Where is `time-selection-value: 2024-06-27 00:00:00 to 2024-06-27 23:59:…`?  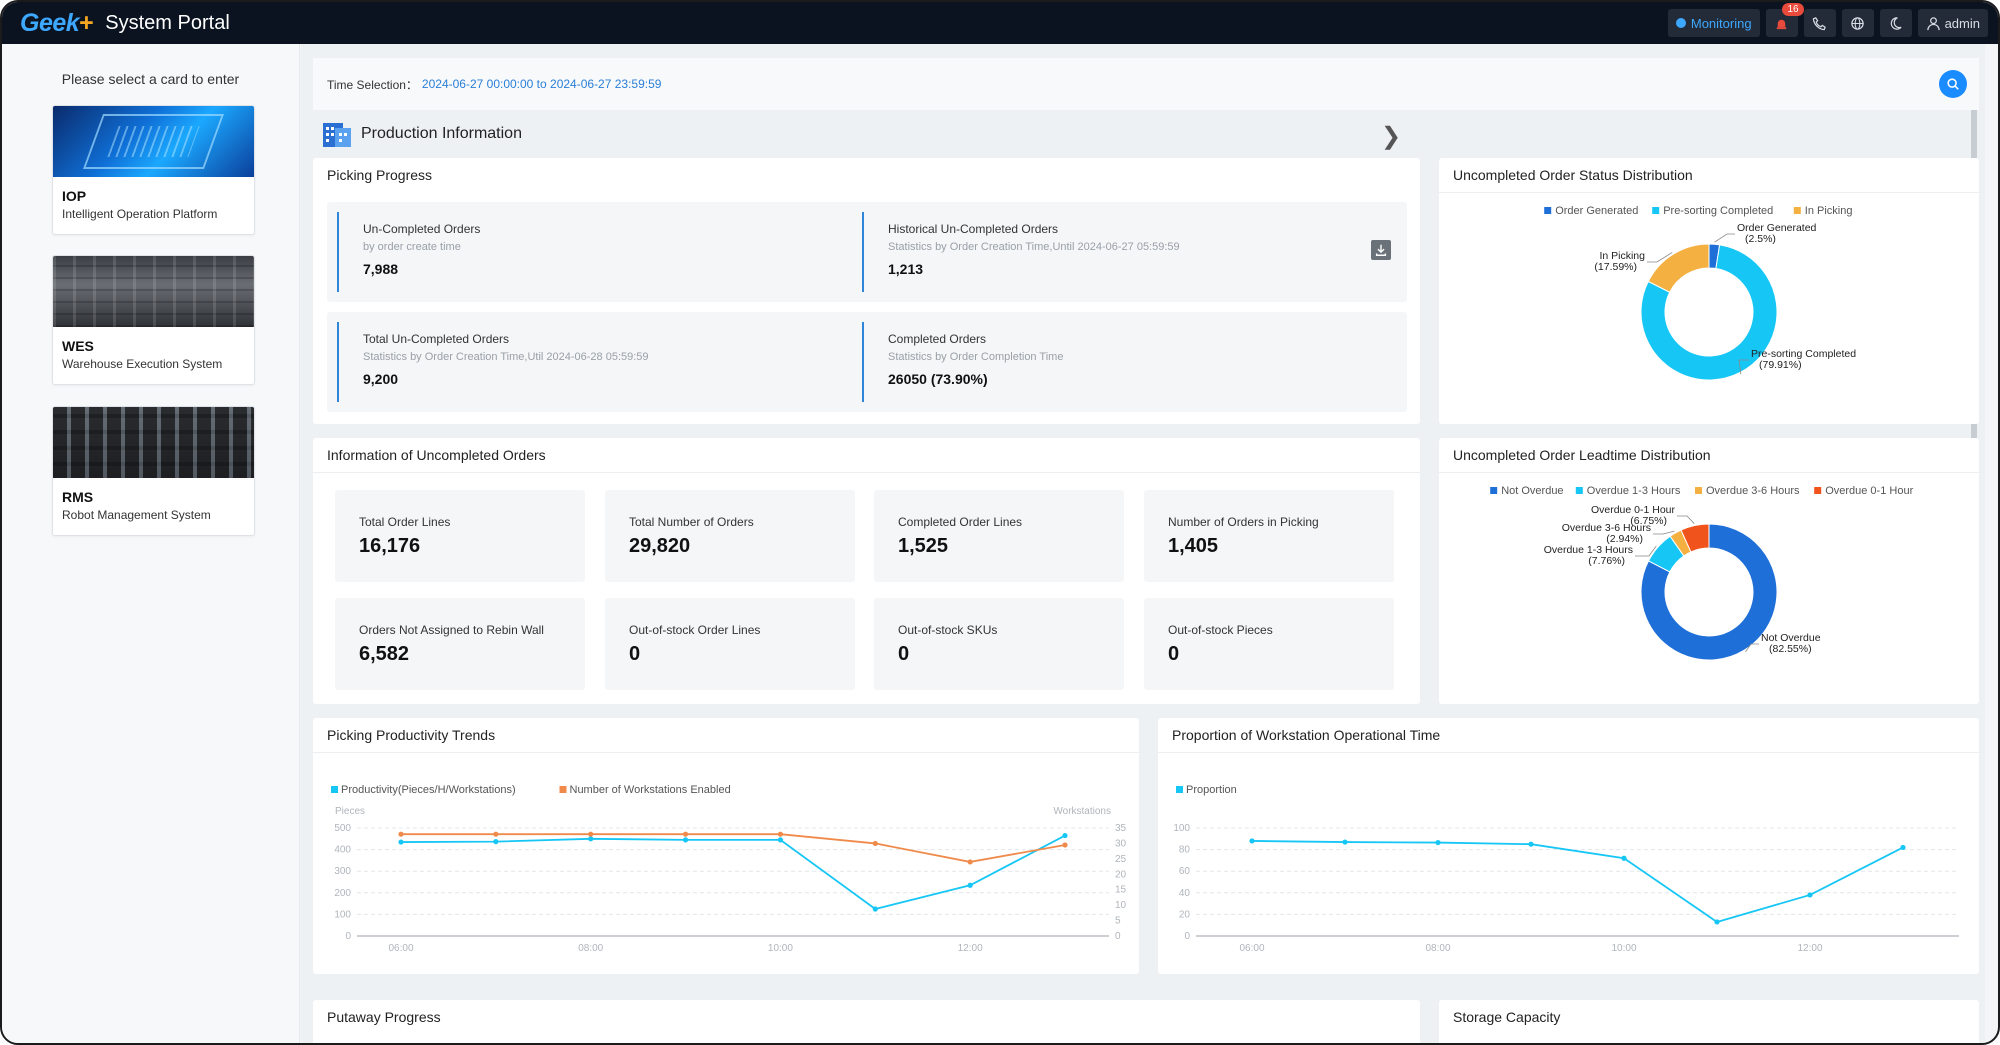 time-selection-value: 2024-06-27 00:00:00 to 2024-06-27 23:59:… is located at coordinates (541, 84).